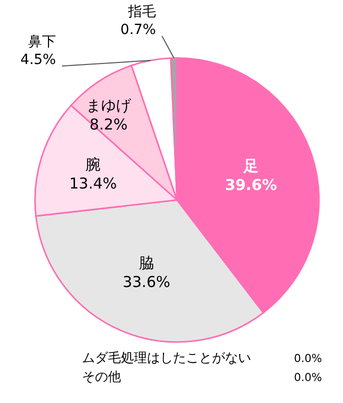  Describe the element at coordinates (42, 42) in the screenshot. I see `slice-label: 鼻下` at that location.